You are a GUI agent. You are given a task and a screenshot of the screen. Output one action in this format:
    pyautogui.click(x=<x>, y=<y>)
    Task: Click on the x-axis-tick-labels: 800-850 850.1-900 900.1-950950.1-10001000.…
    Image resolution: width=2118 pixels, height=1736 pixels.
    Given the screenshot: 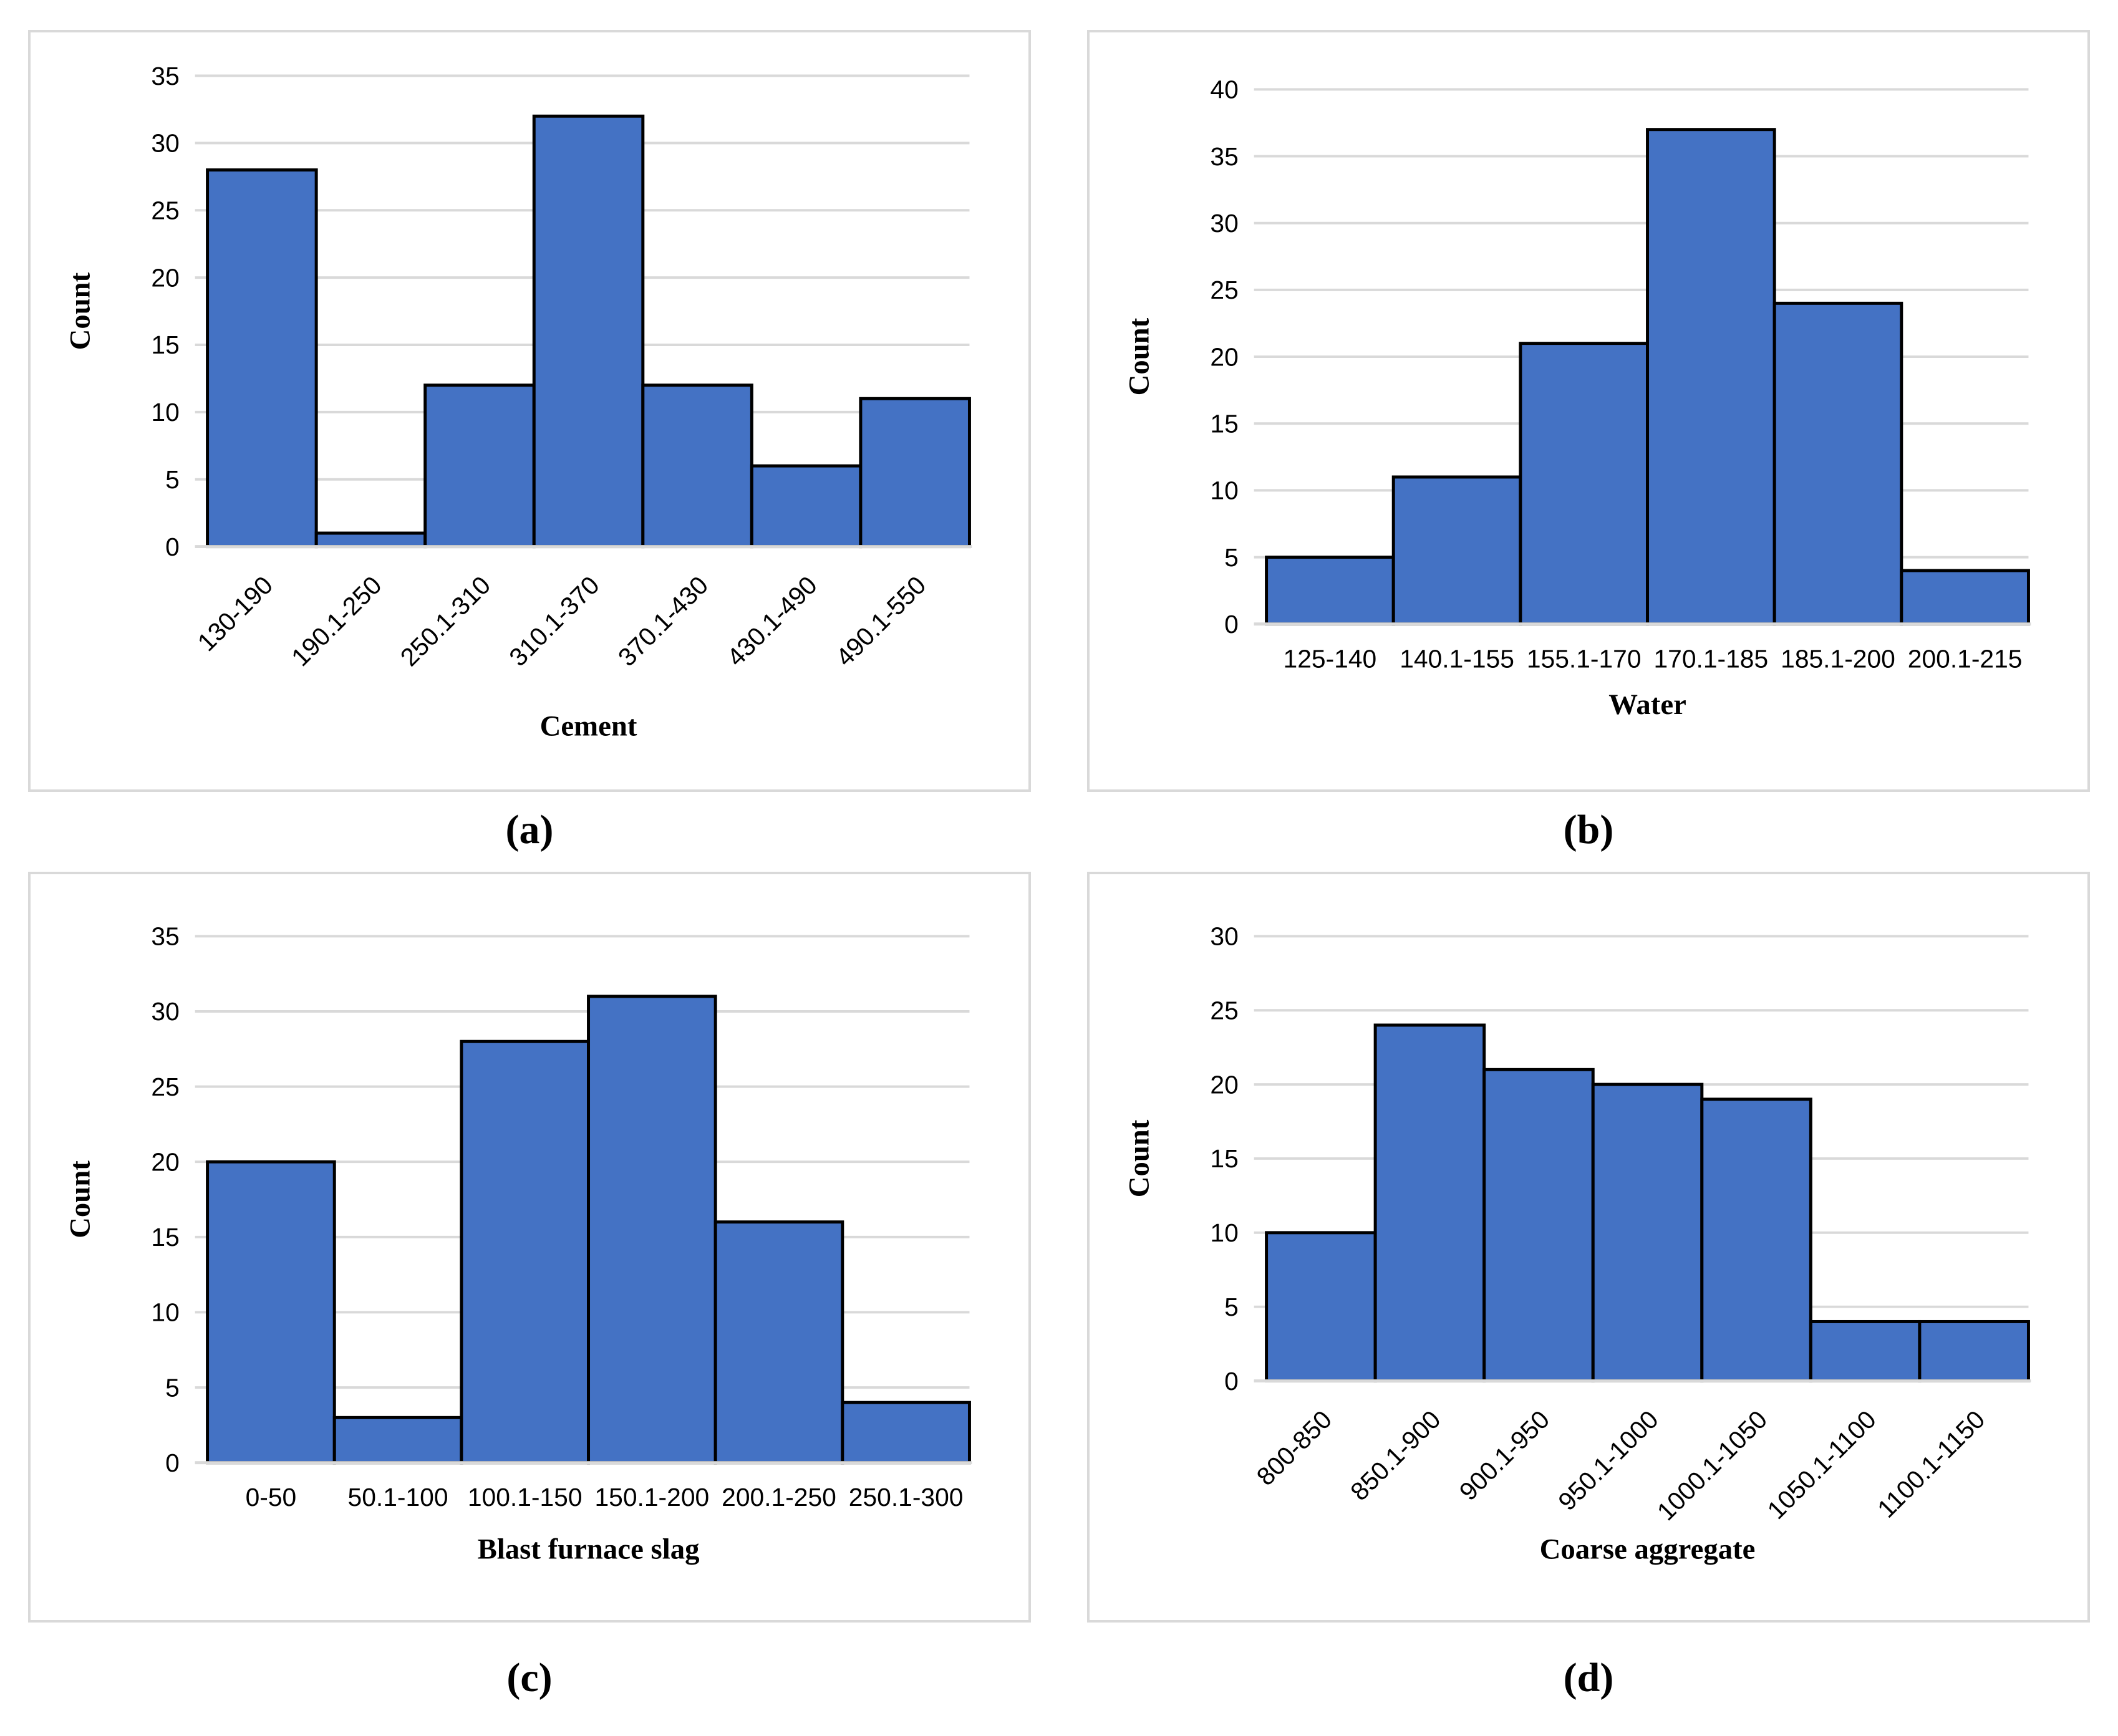 What is the action you would take?
    pyautogui.click(x=1621, y=1465)
    